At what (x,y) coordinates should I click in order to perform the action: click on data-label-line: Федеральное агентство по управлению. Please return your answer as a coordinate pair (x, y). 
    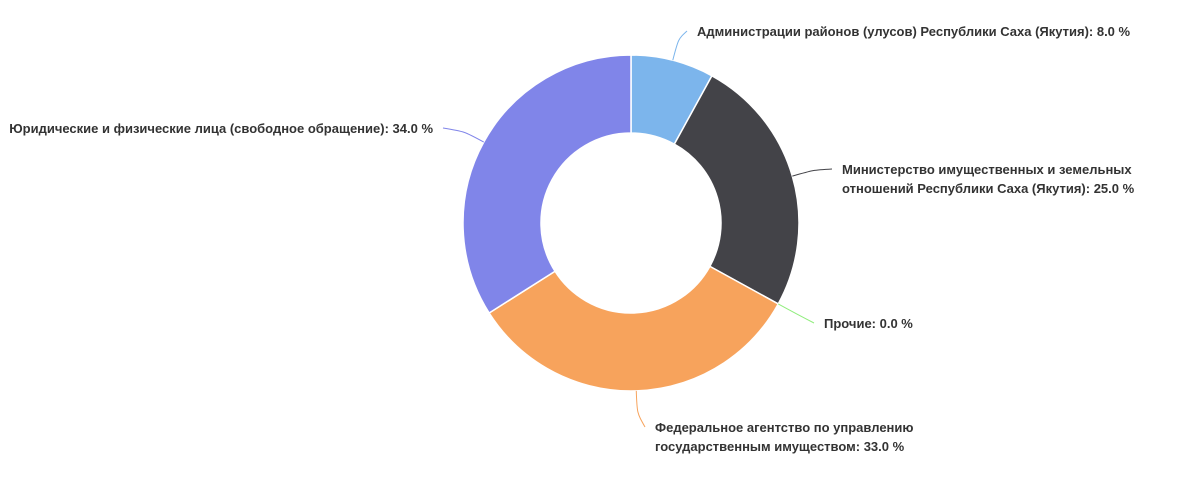
    Looking at the image, I should click on (784, 427).